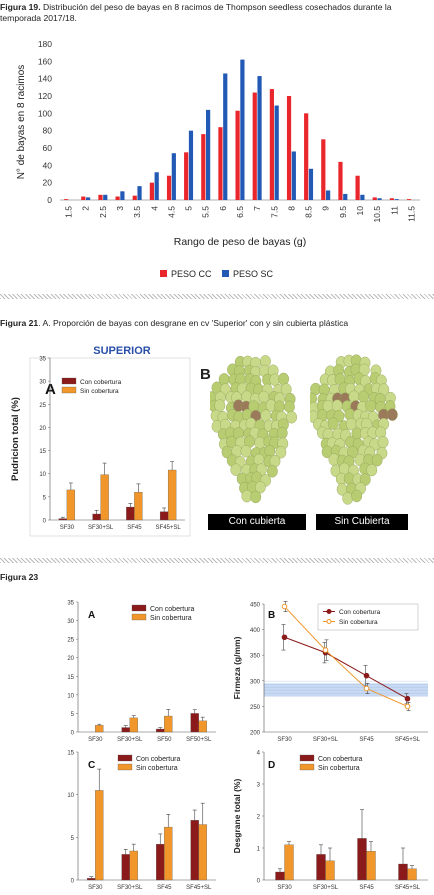 The image size is (434, 895). What do you see at coordinates (259, 754) in the screenshot?
I see `y-tick-label: 4` at bounding box center [259, 754].